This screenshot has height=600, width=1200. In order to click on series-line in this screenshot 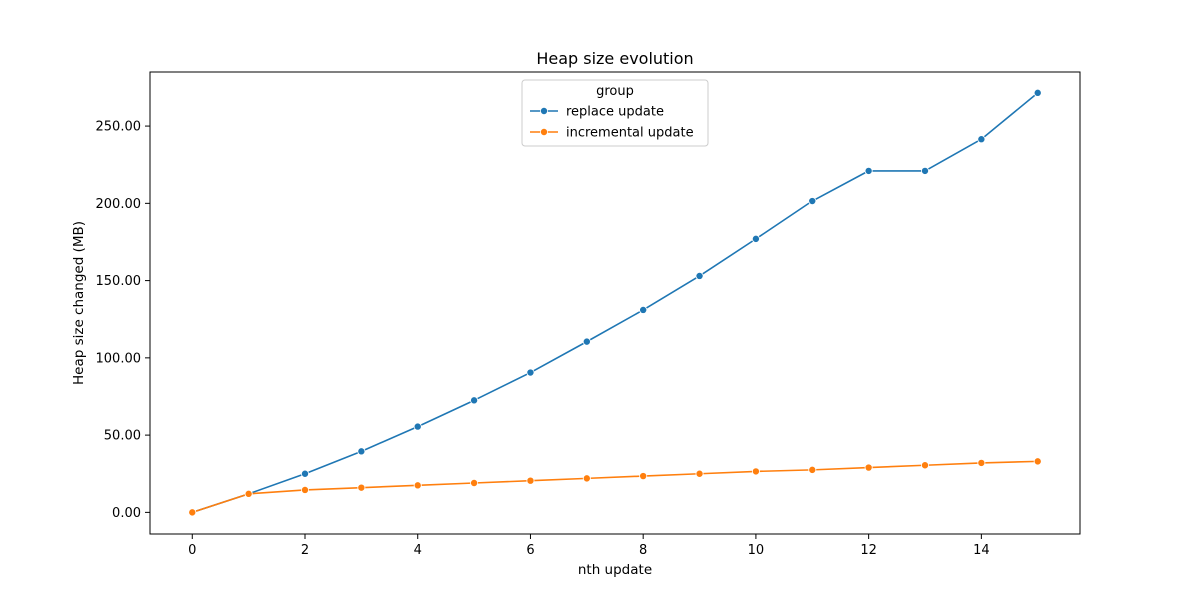, I will do `click(615, 487)`.